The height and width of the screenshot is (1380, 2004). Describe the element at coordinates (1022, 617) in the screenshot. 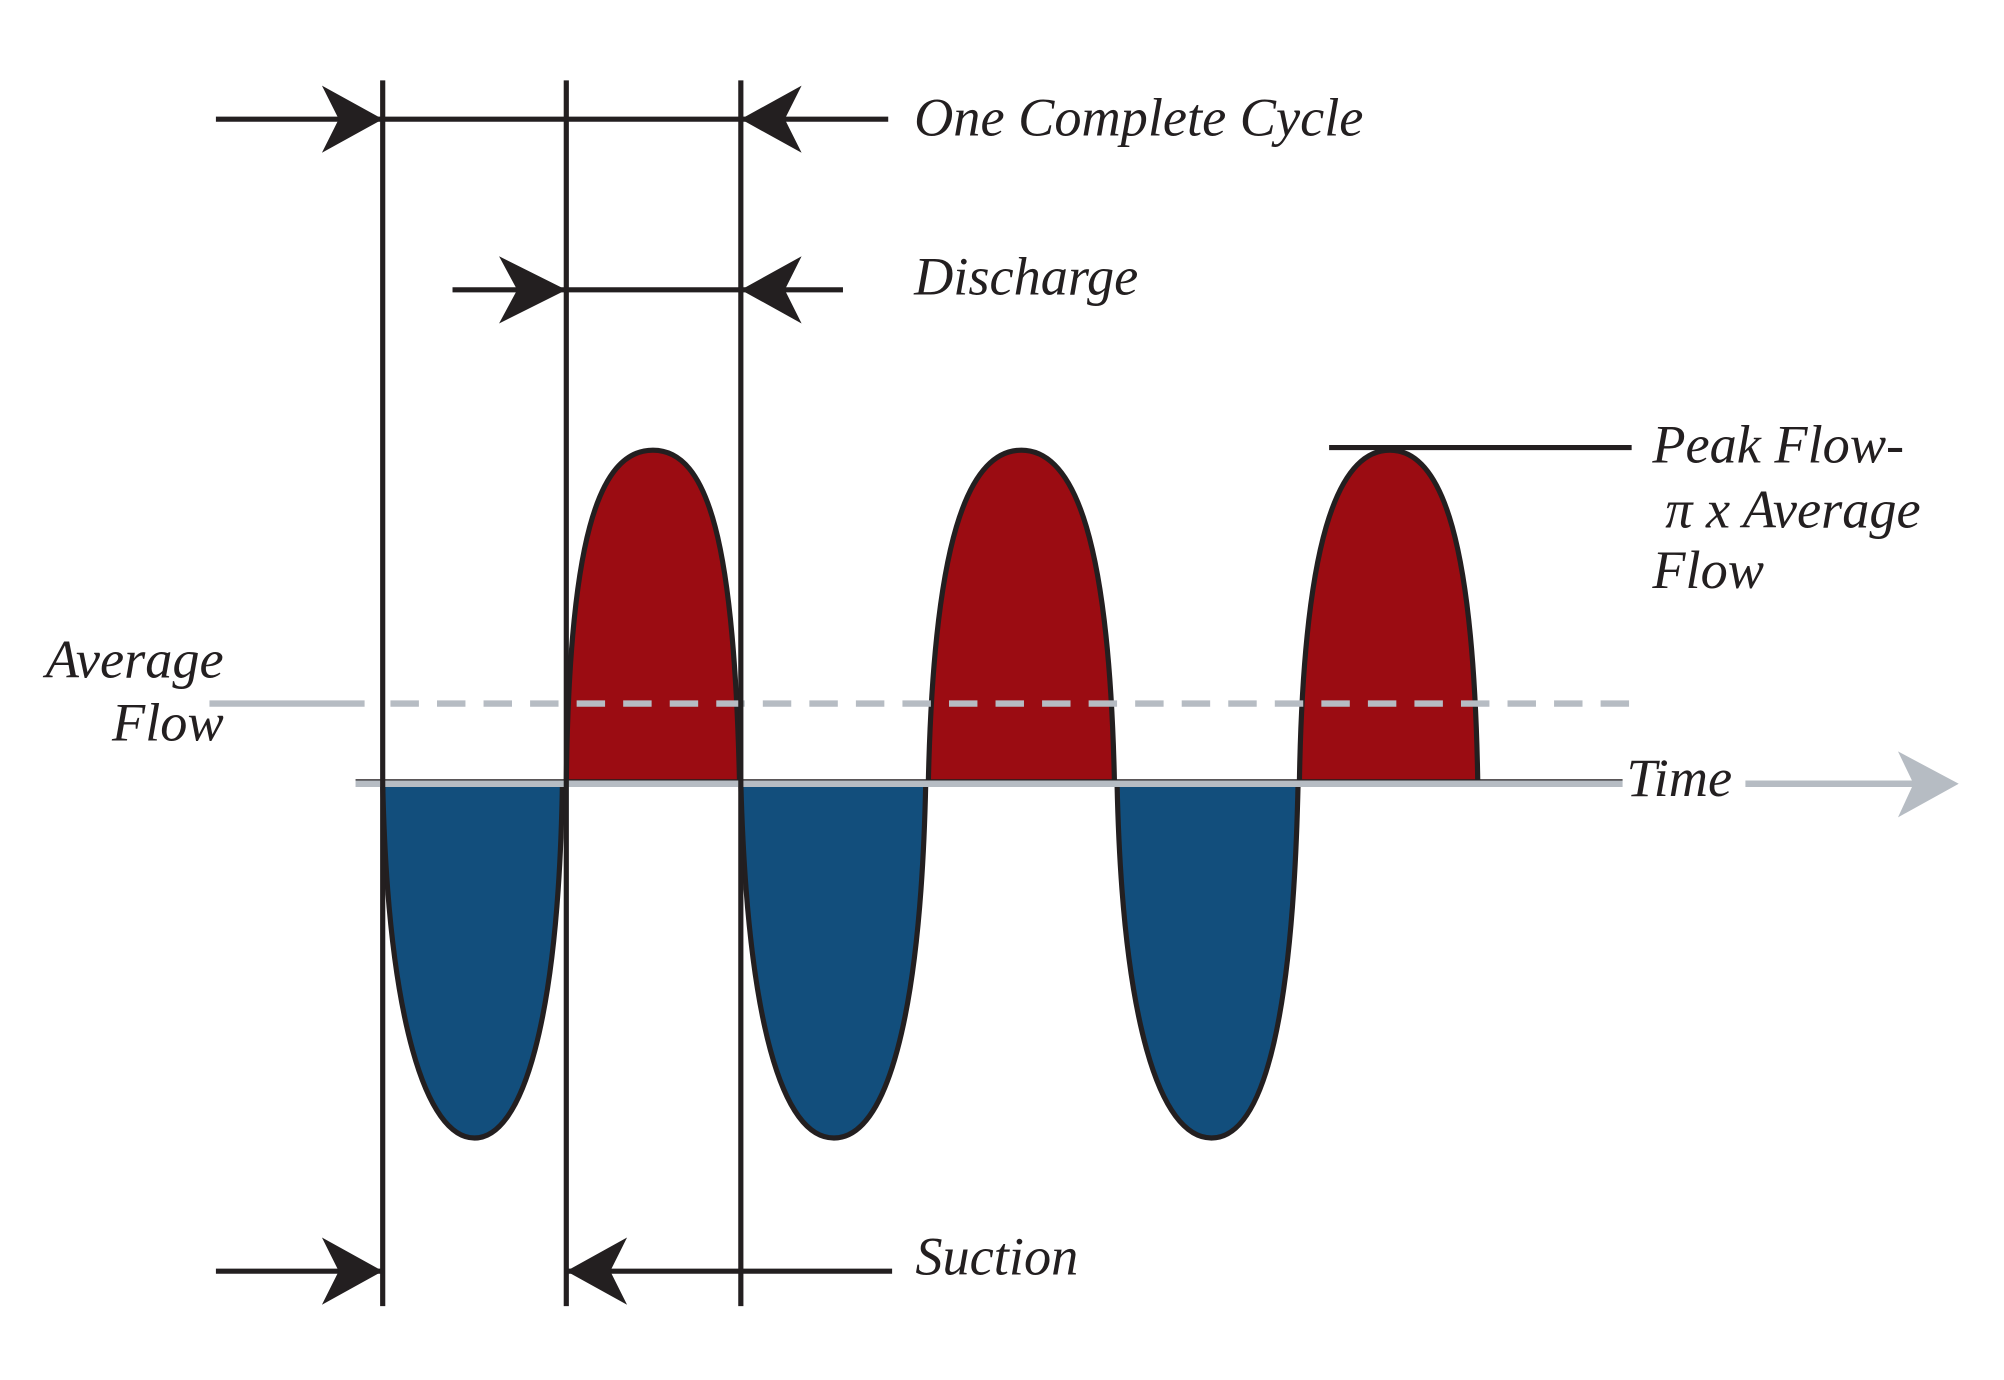

I see `discharge-humps` at that location.